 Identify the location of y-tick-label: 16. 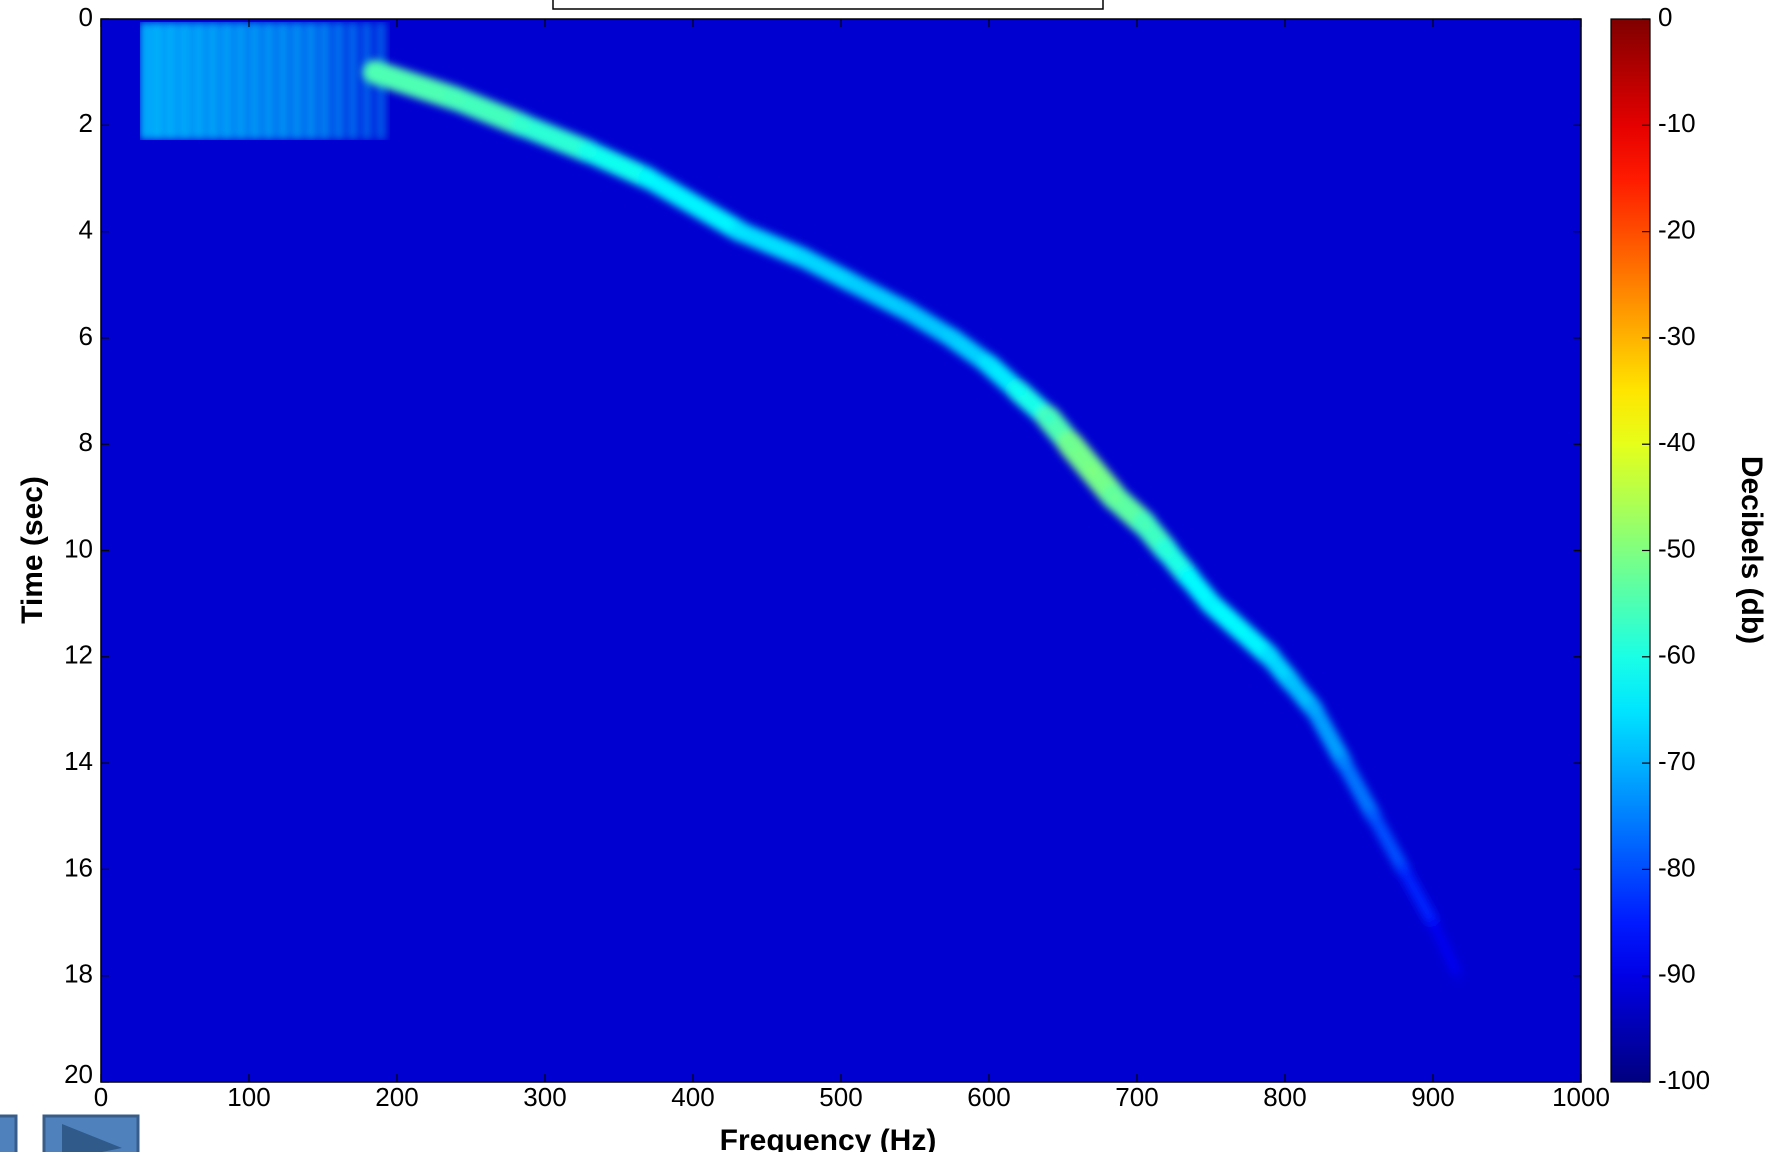
(78, 867).